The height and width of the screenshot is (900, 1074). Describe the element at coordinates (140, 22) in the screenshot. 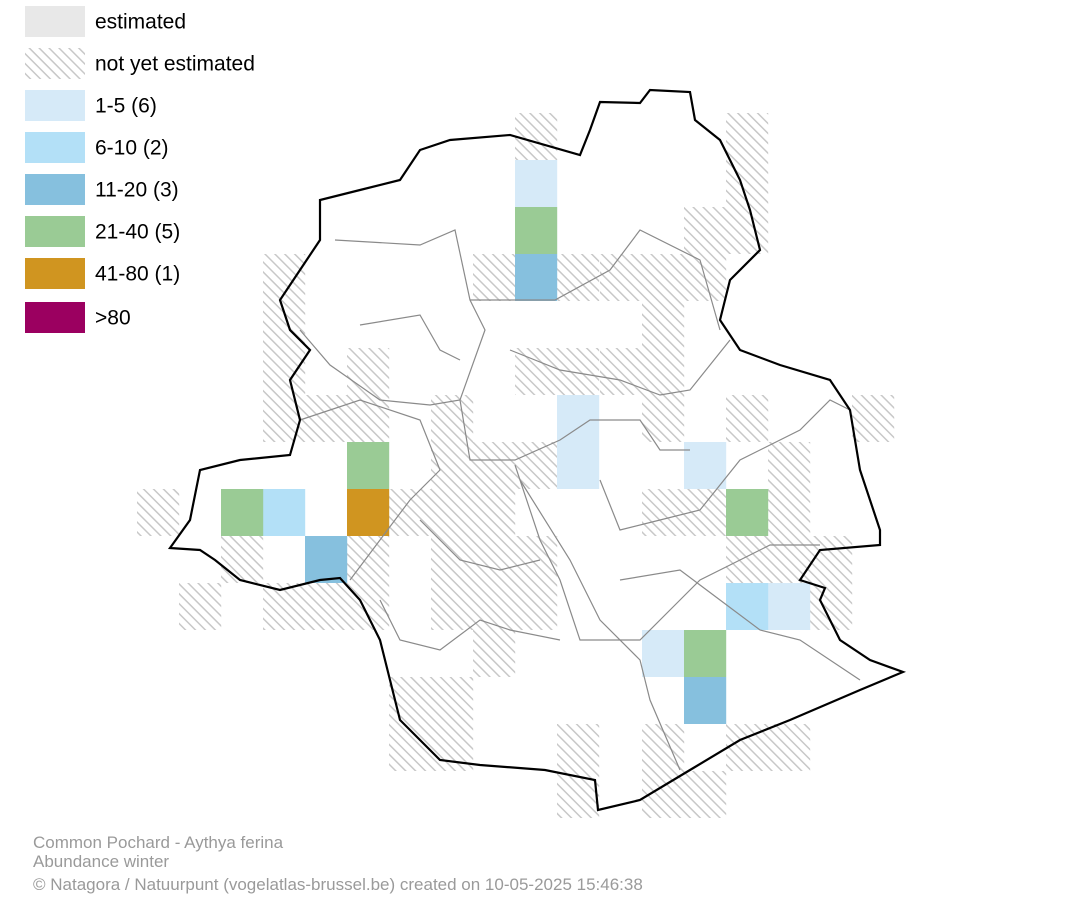

I see `legend-label: estimated` at that location.